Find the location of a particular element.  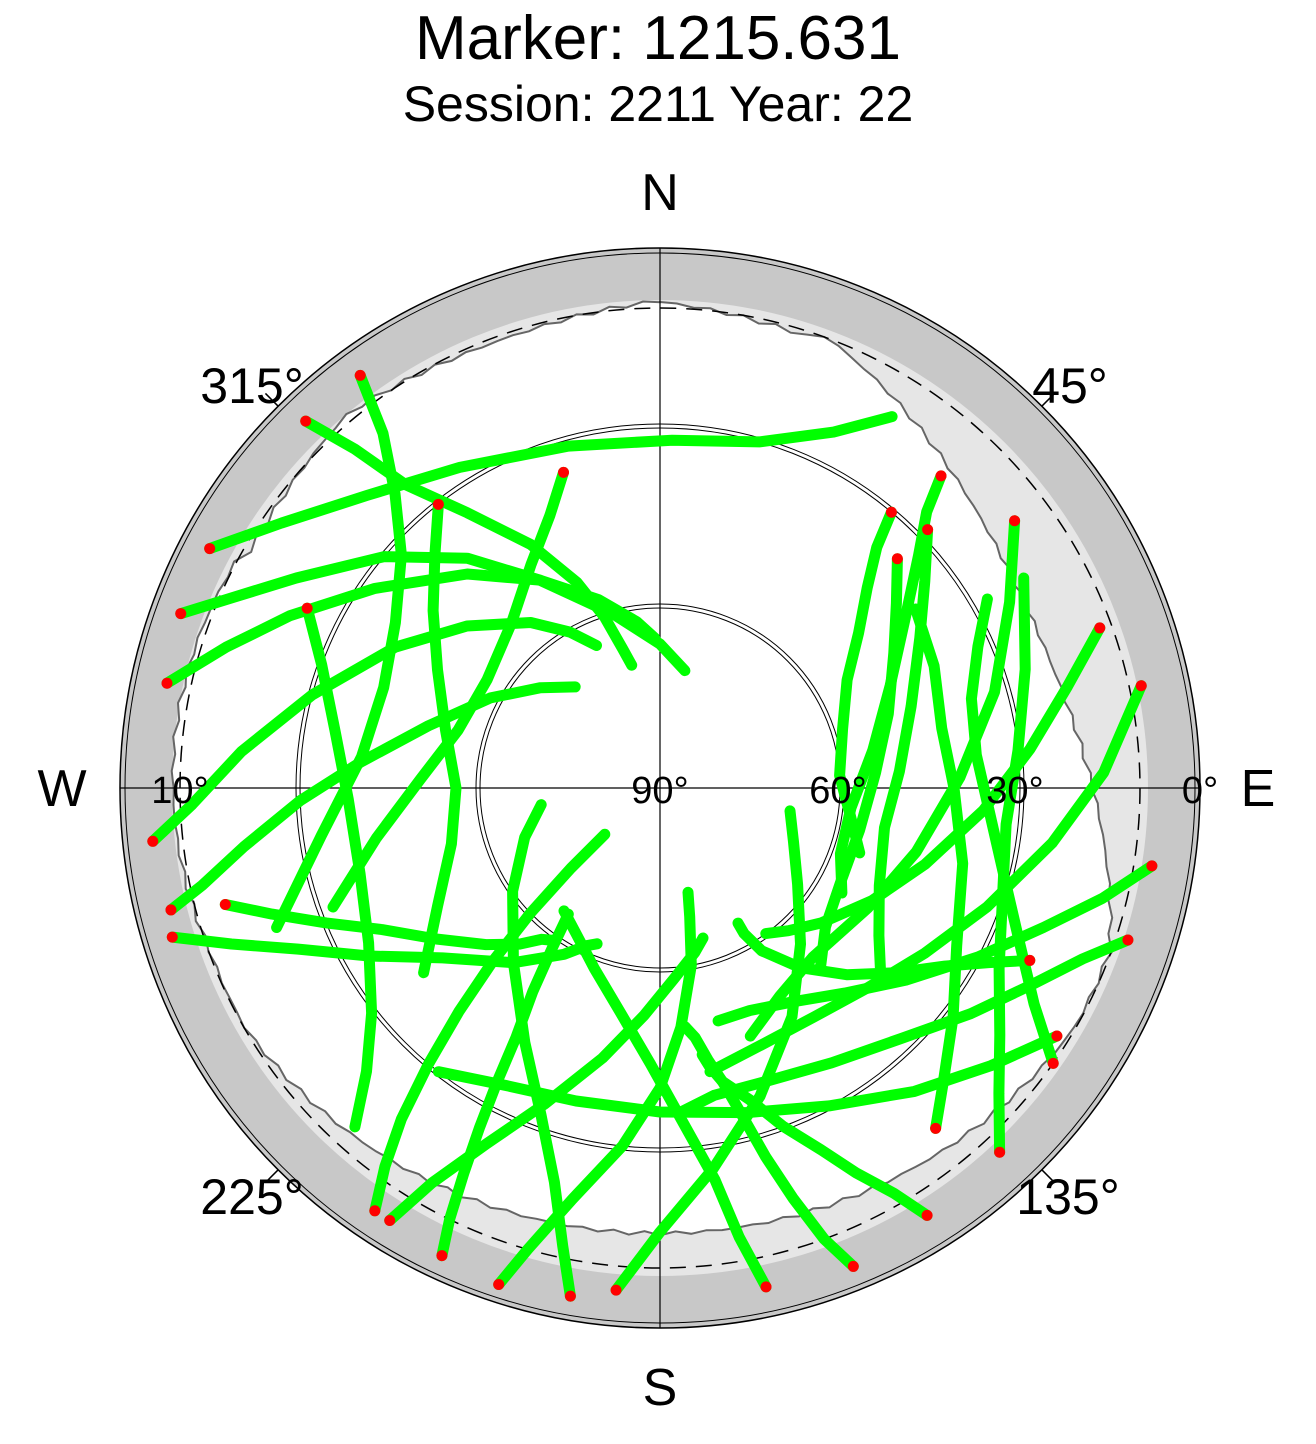

chart-title: Marker: 1215.631 is located at coordinates (658, 38).